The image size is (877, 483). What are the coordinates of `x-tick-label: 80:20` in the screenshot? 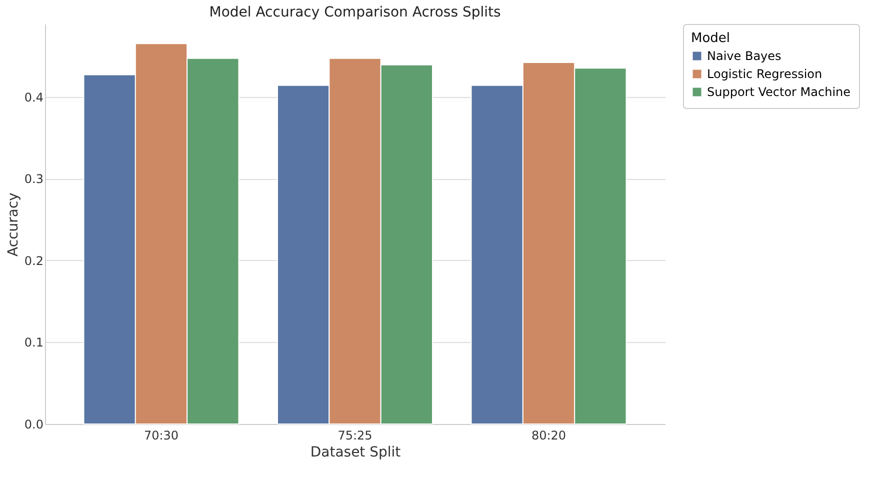 It's located at (548, 435).